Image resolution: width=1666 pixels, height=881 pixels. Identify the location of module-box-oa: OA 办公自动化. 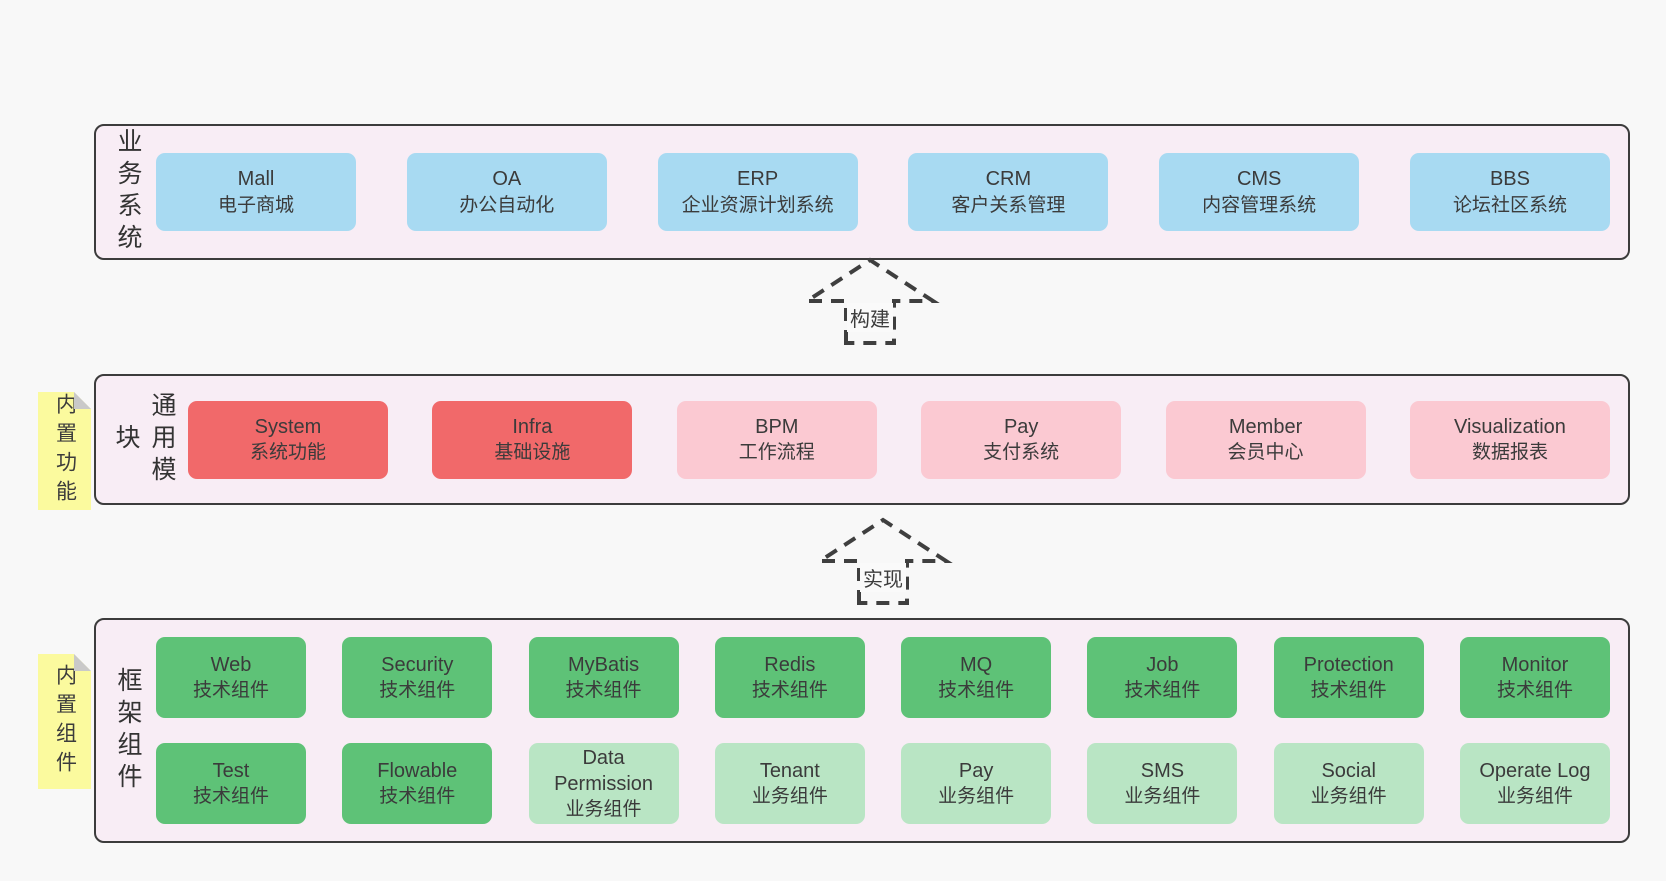
(506, 192).